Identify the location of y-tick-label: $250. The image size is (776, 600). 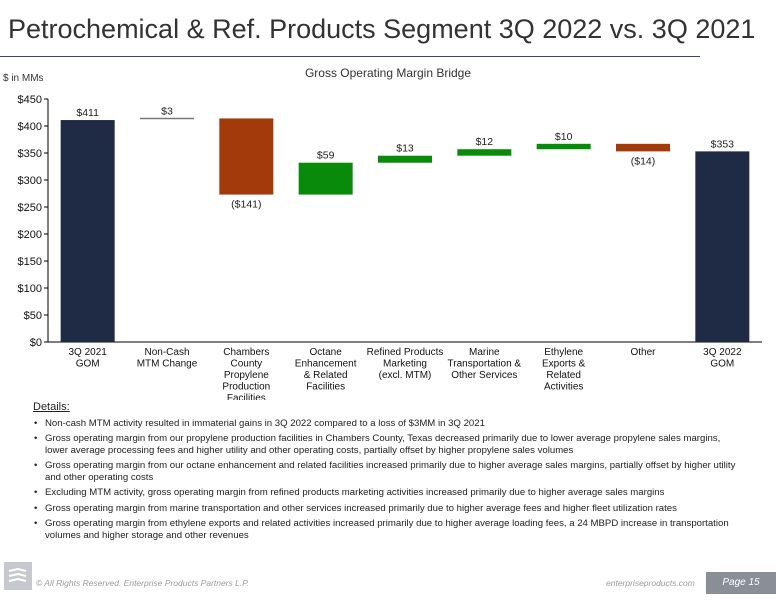
(30, 208).